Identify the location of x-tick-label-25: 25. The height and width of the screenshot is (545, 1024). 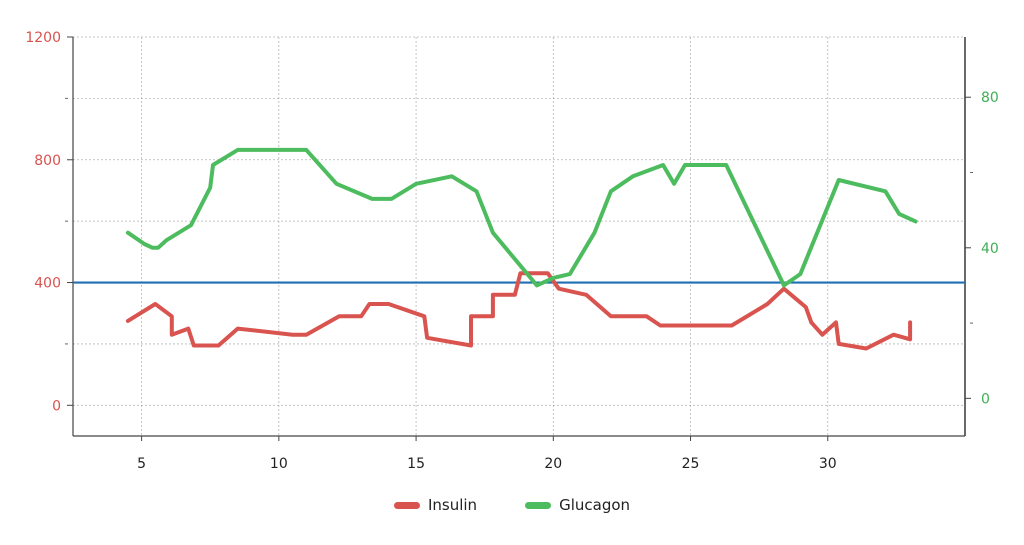
(691, 464).